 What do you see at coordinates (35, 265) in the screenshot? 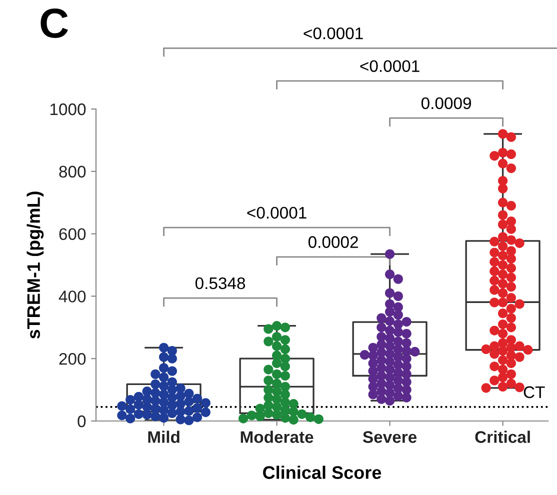
I see `y-axis-title: sTREM-1 (pg/mL)` at bounding box center [35, 265].